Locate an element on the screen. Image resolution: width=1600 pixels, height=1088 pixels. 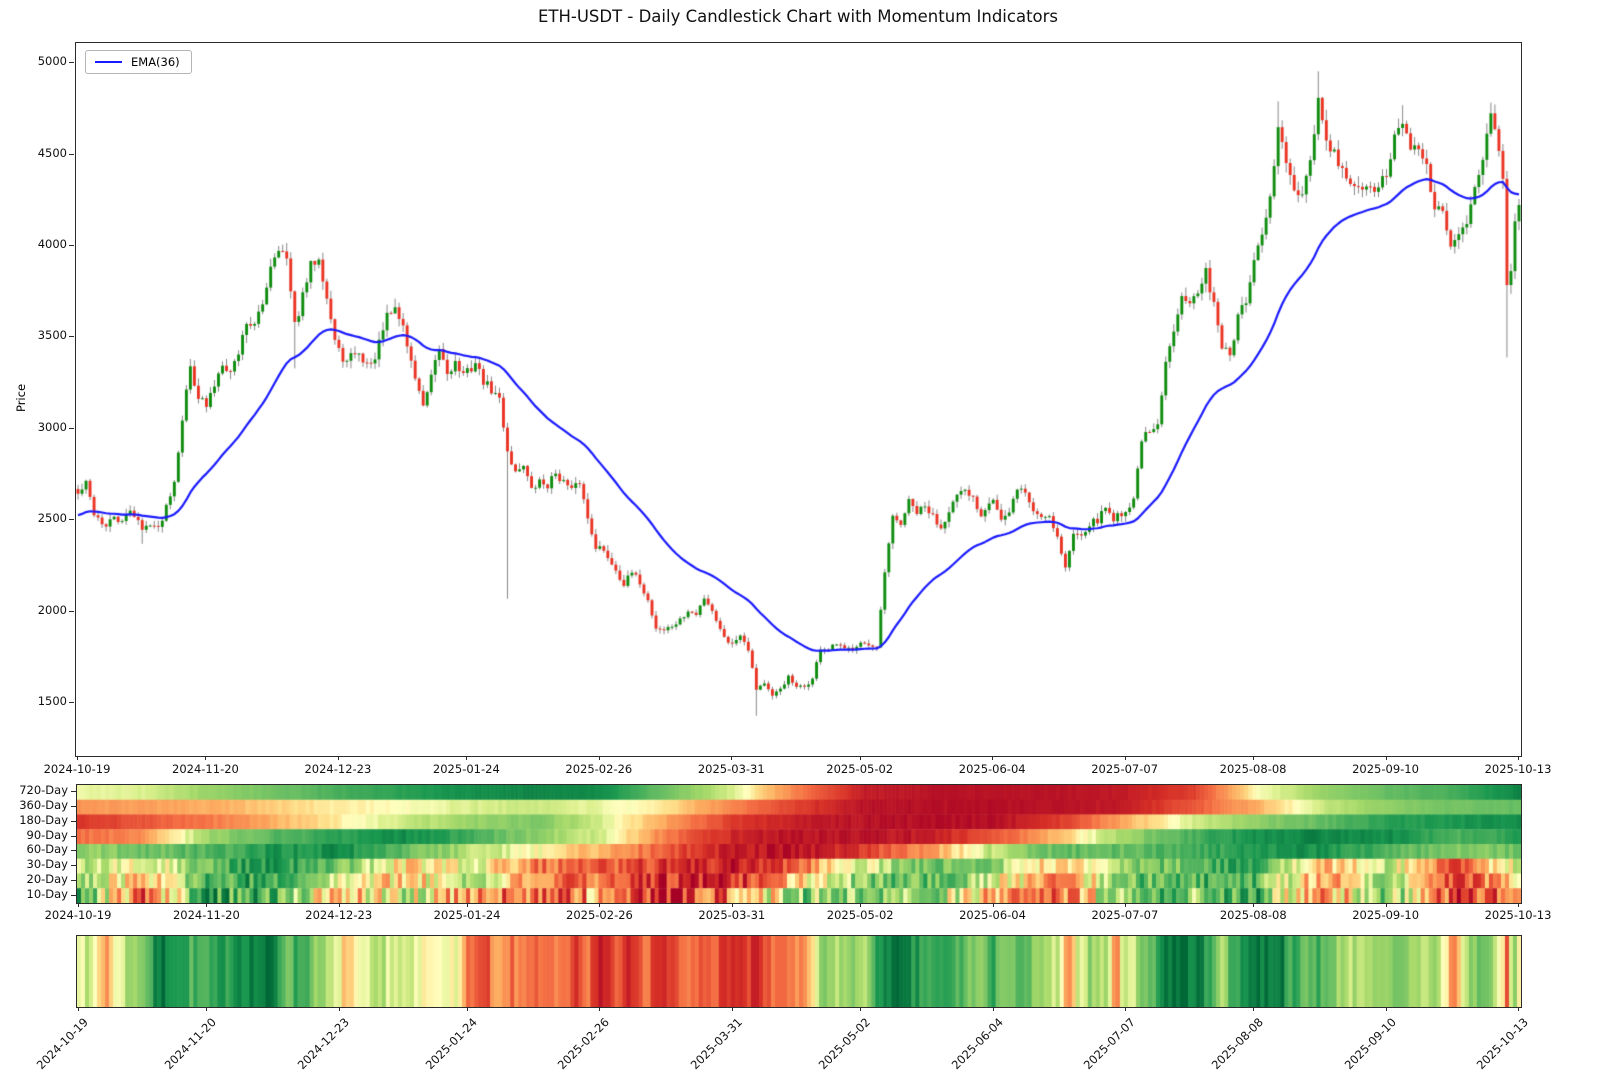
y-tick-label: 4000 is located at coordinates (52, 243).